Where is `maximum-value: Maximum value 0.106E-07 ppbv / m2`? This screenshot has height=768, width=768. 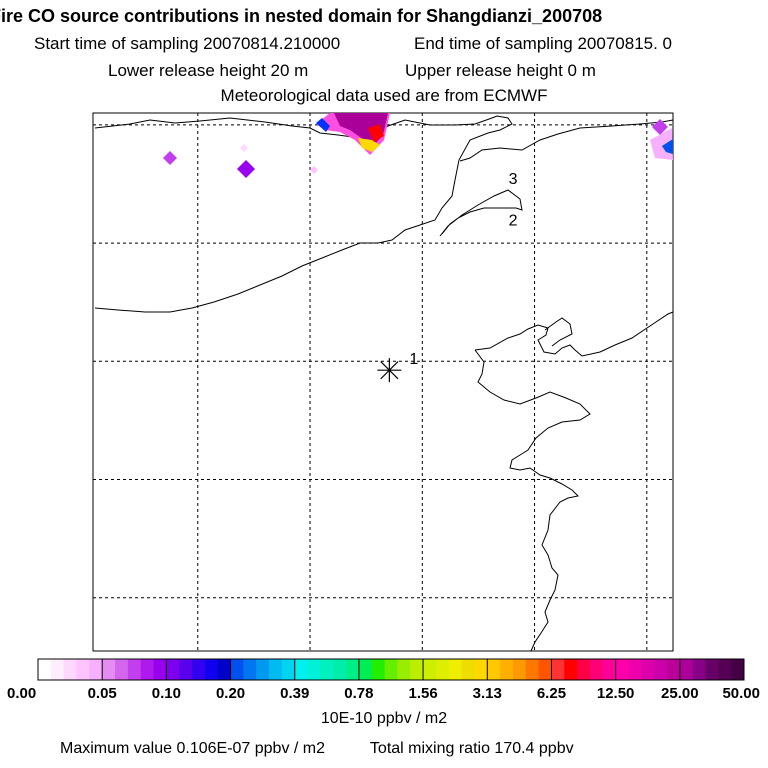
maximum-value: Maximum value 0.106E-07 ppbv / m2 is located at coordinates (193, 748).